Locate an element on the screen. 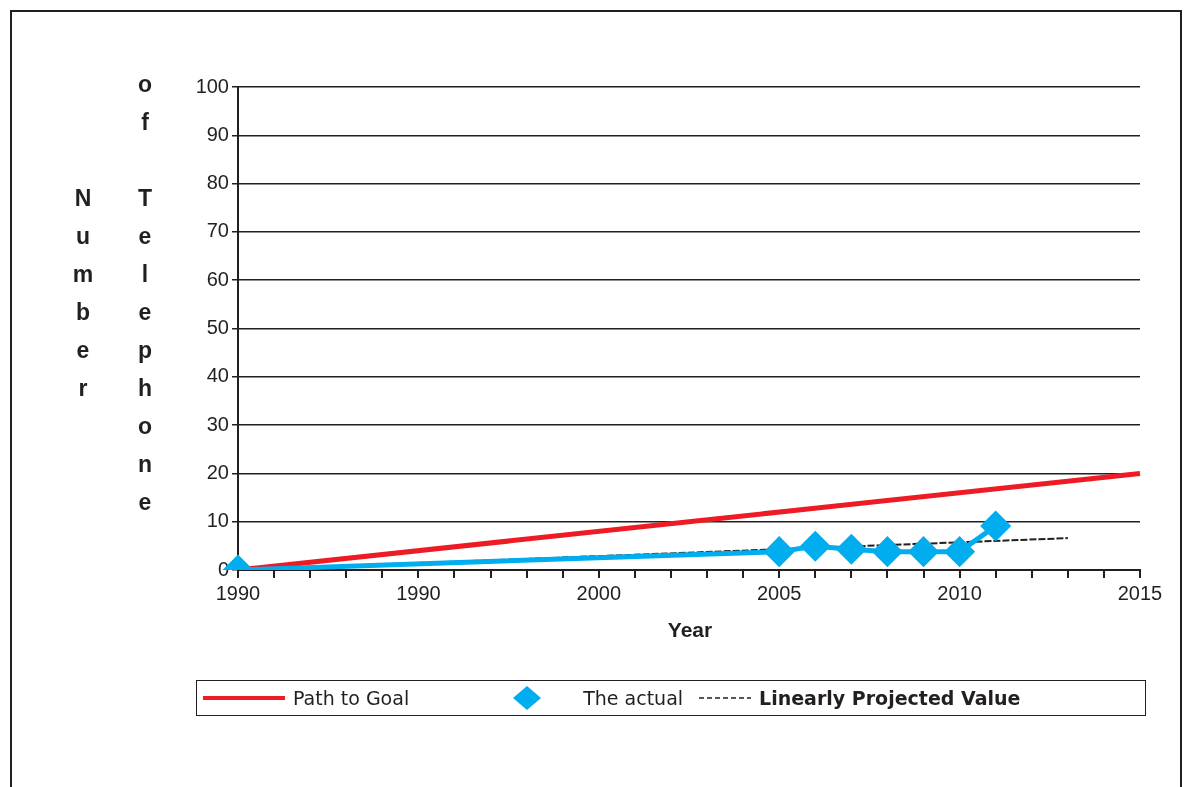 The image size is (1187, 787). x-tick-label: 2010 is located at coordinates (959, 592).